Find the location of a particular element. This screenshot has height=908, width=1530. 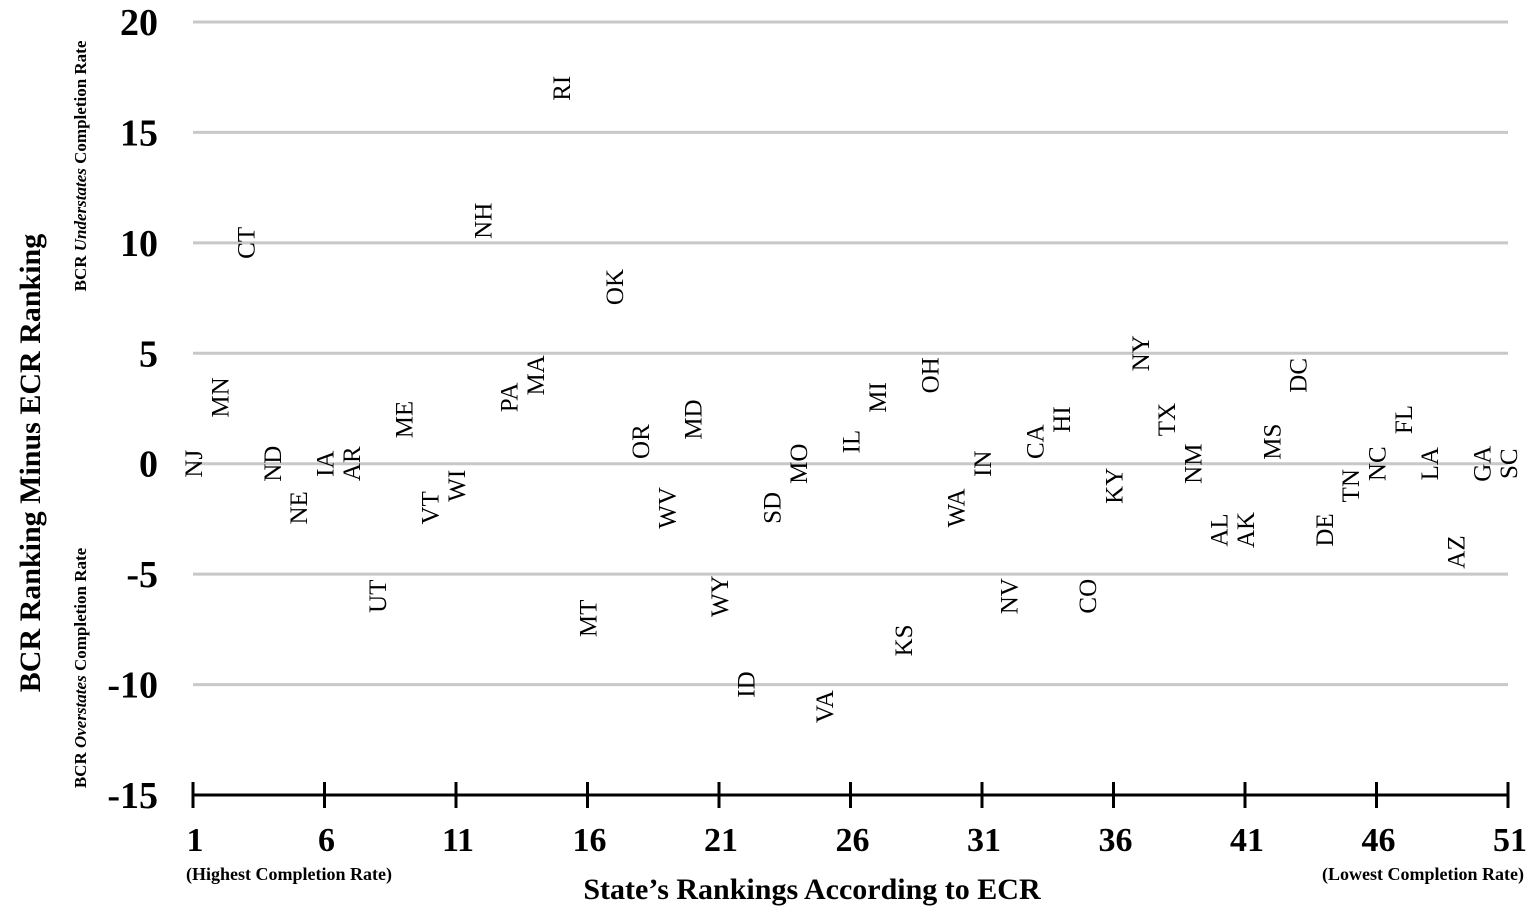

x-tick-labels: 1 6 11 16 21 26 31 36 41 46 51 is located at coordinates (857, 840).